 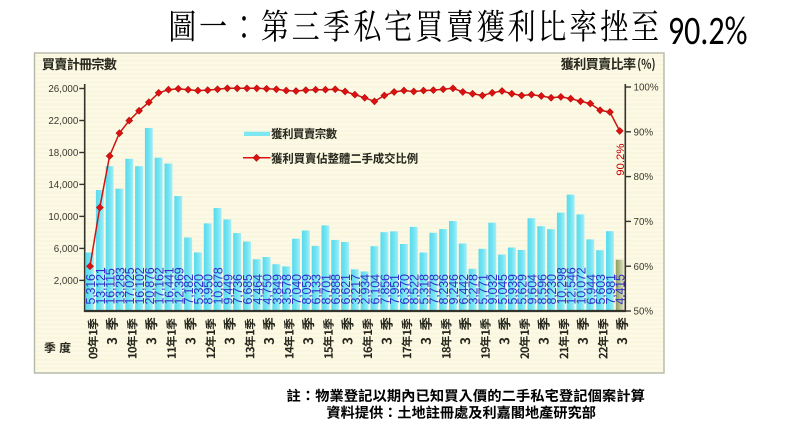 I want to click on svg-text: 7,182, so click(x=189, y=289).